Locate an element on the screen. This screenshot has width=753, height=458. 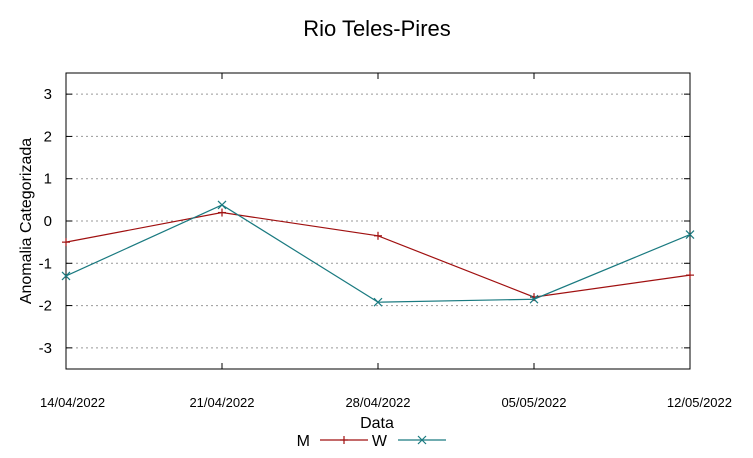
y-tick-label: 3 is located at coordinates (48, 94).